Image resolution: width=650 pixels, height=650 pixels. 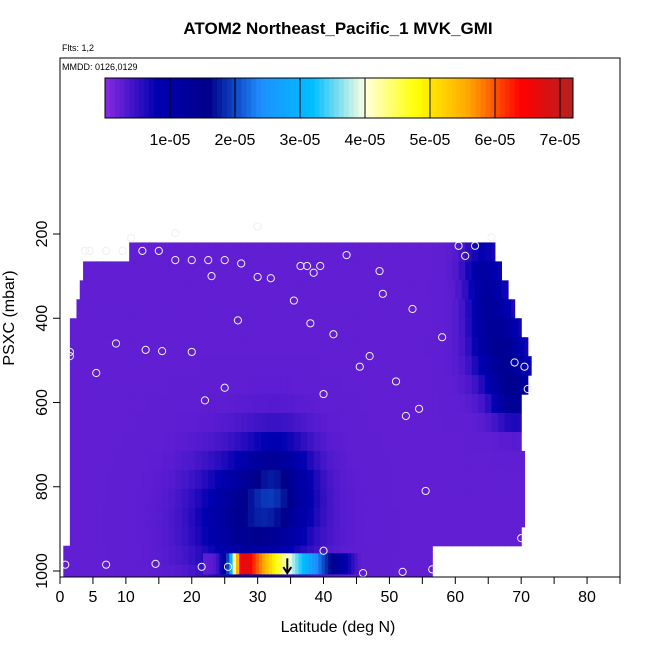 I want to click on x-tick-label: 10, so click(x=126, y=597).